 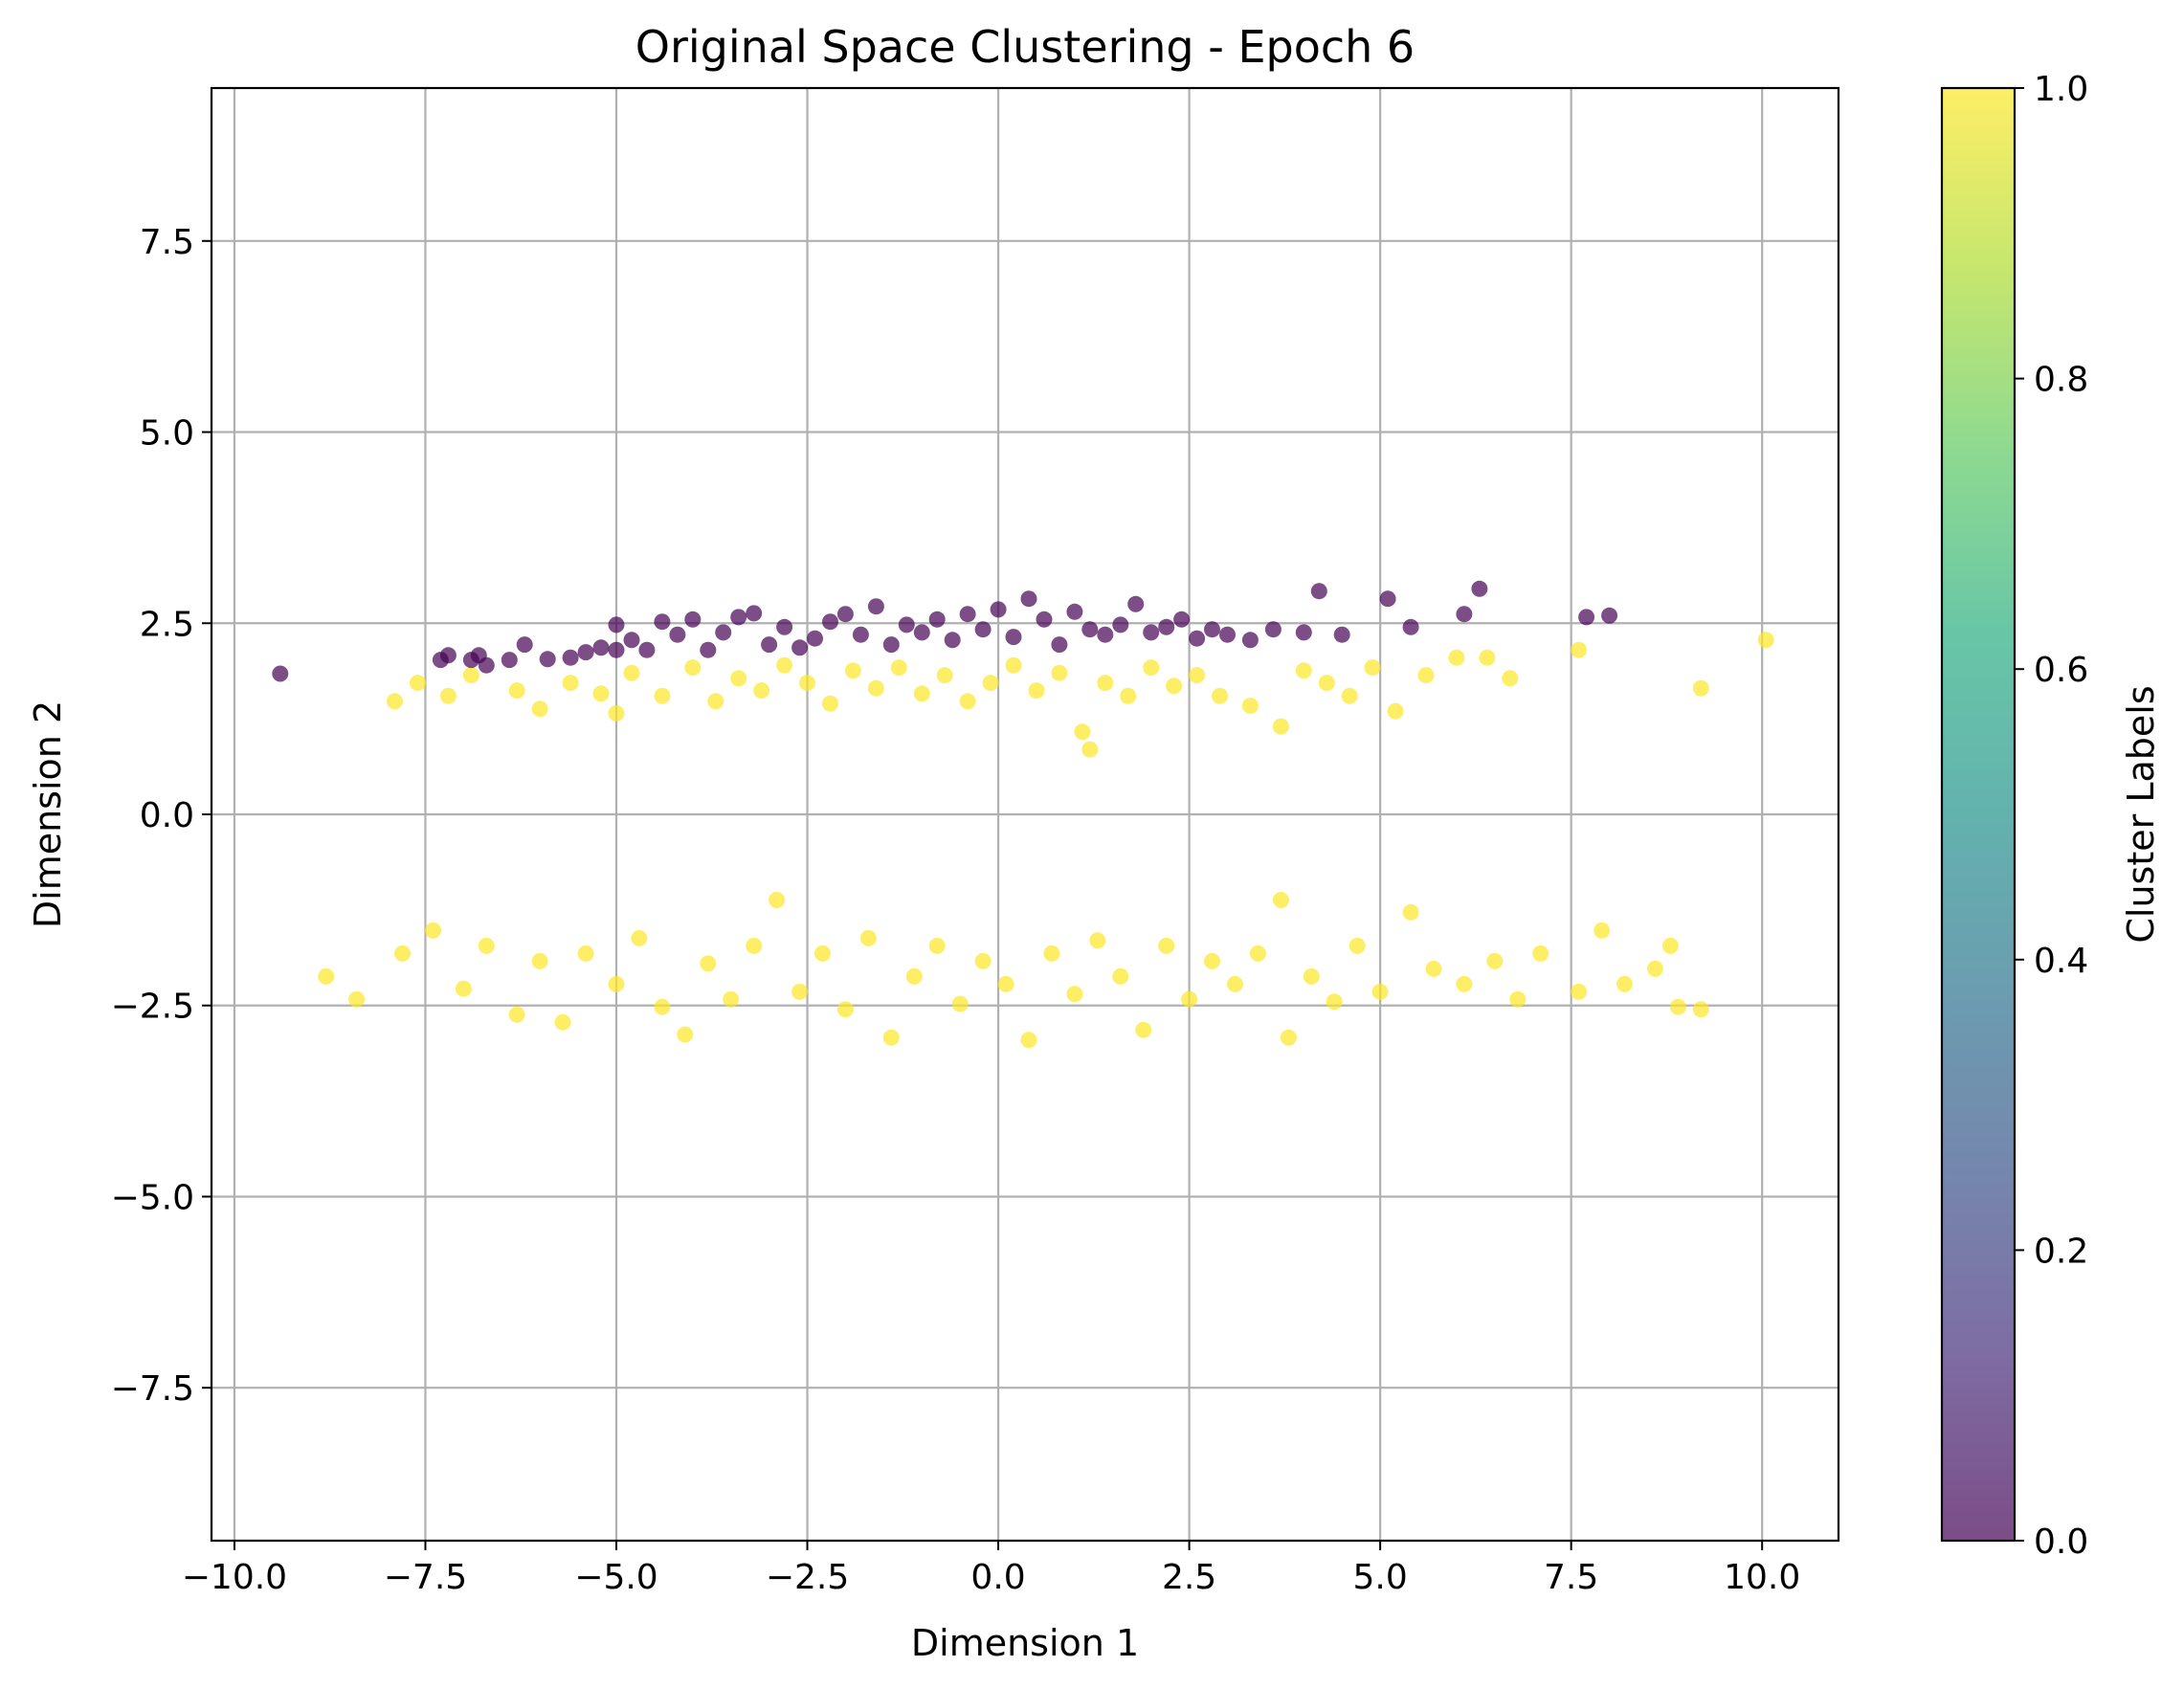 I want to click on x-tick-label: 5.0, so click(x=1380, y=1577).